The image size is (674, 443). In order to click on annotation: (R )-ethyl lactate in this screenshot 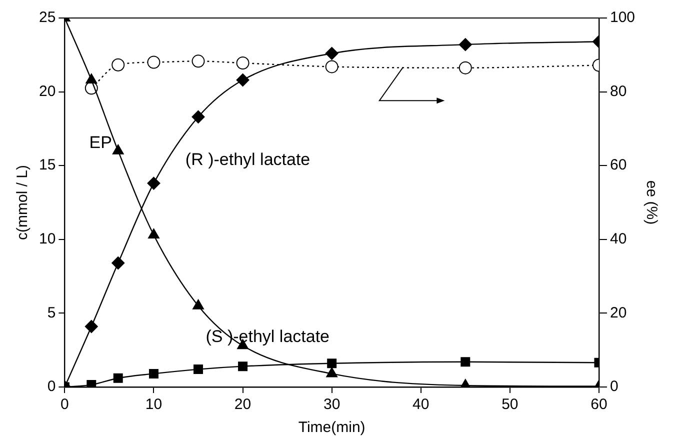, I will do `click(247, 160)`.